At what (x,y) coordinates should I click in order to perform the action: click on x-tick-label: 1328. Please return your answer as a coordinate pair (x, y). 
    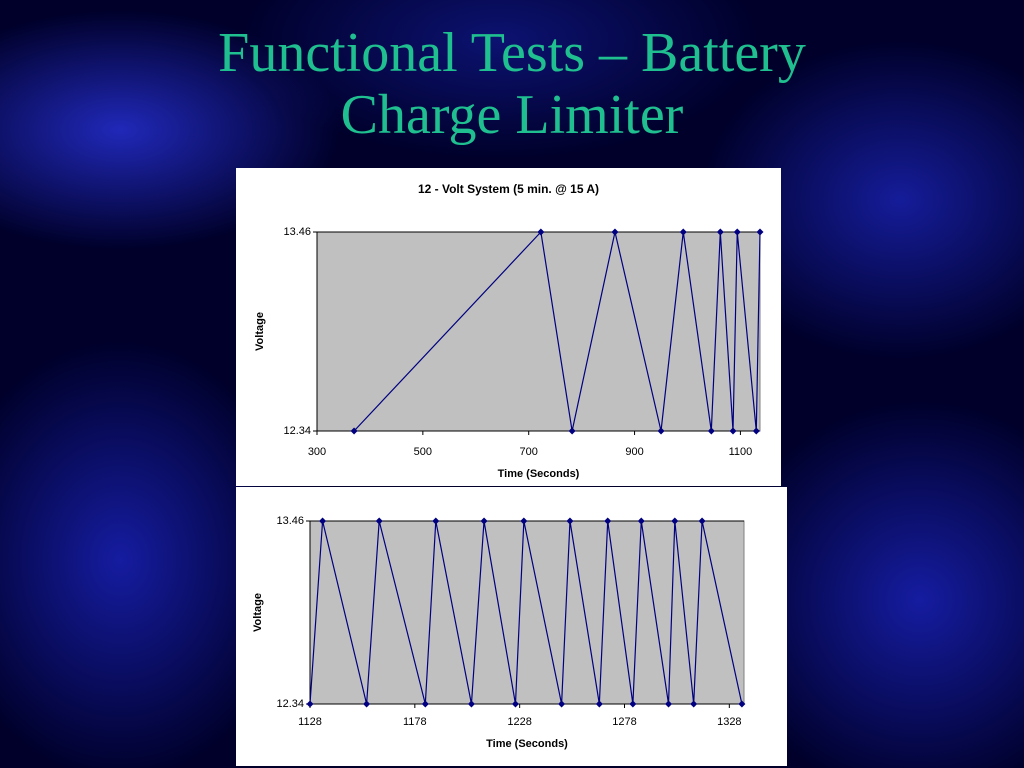
    Looking at the image, I should click on (729, 722).